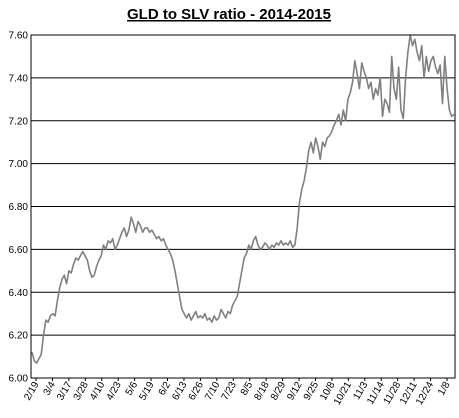  What do you see at coordinates (444, 389) in the screenshot?
I see `x-tick-label: 1/8` at bounding box center [444, 389].